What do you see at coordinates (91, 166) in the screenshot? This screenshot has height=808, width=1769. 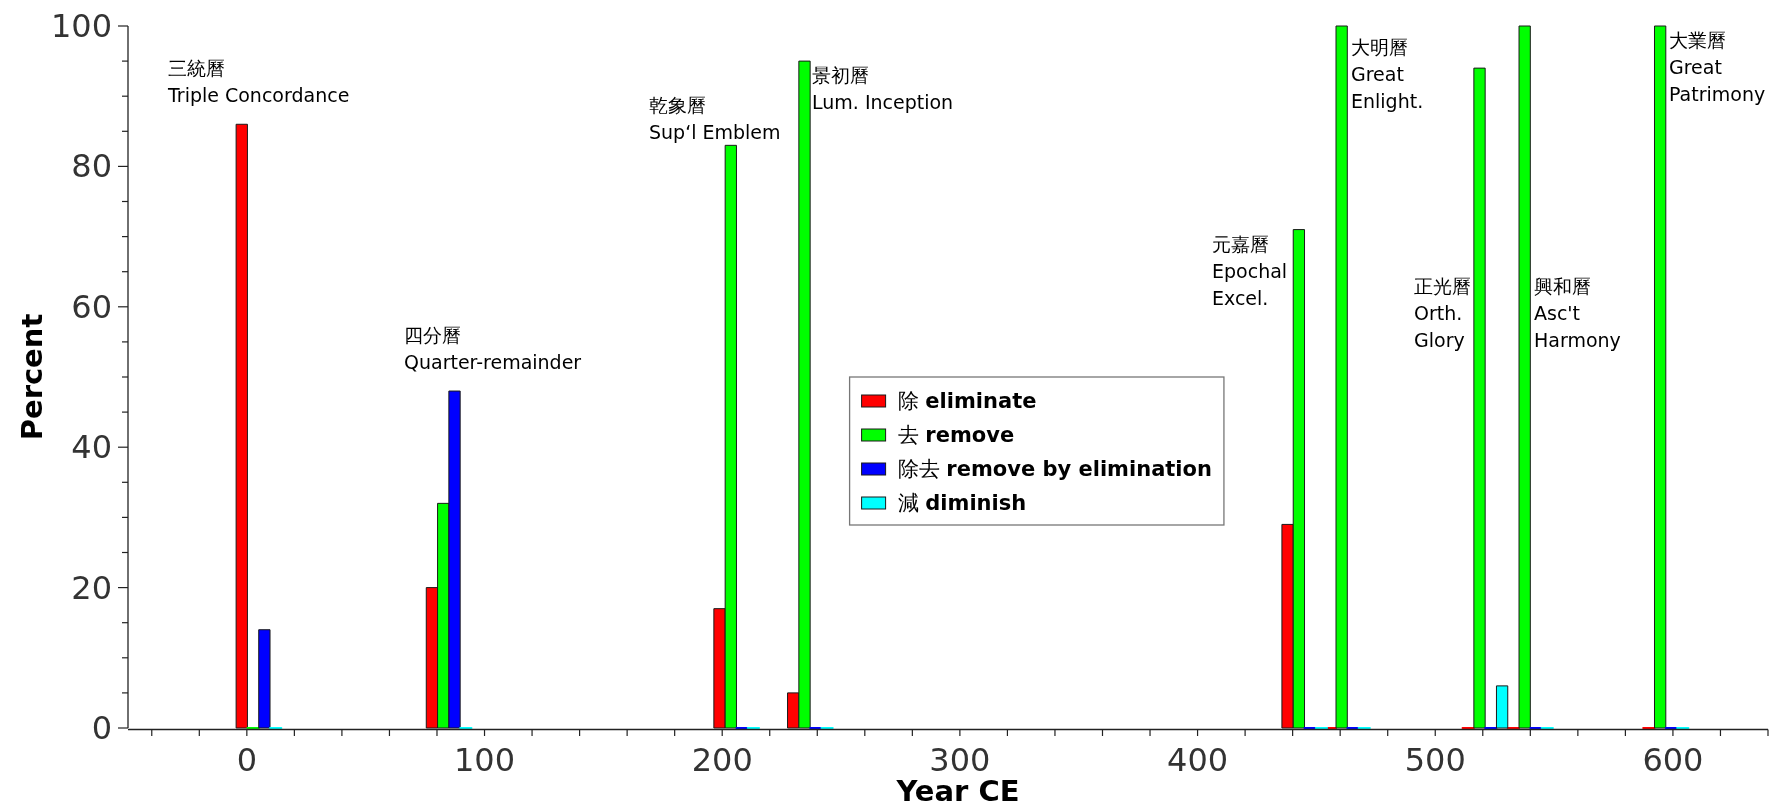 I see `y-tick-label: 80` at bounding box center [91, 166].